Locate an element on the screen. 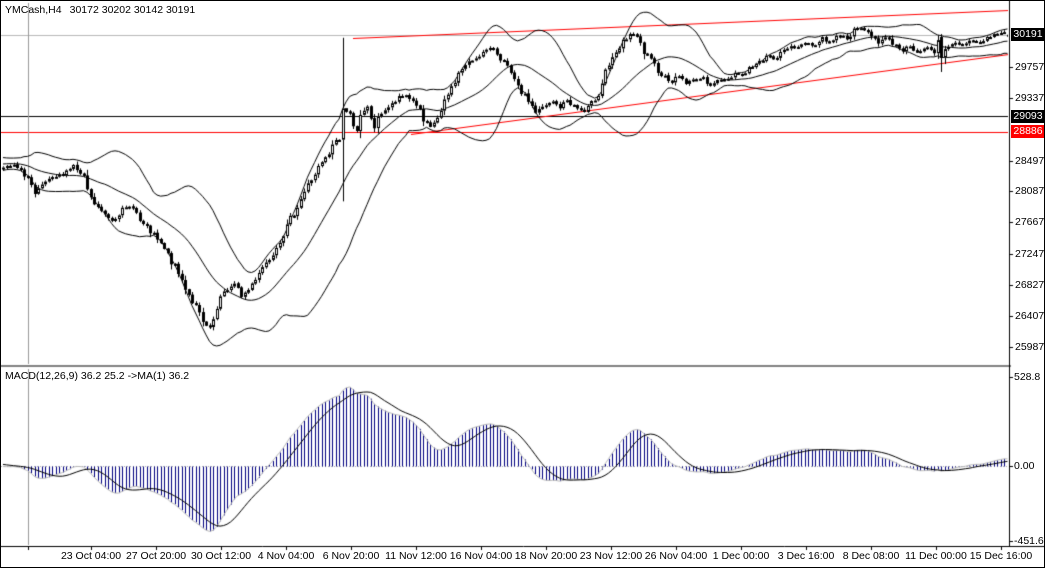  time-tick-label: 8 Dec 08:00 is located at coordinates (871, 556).